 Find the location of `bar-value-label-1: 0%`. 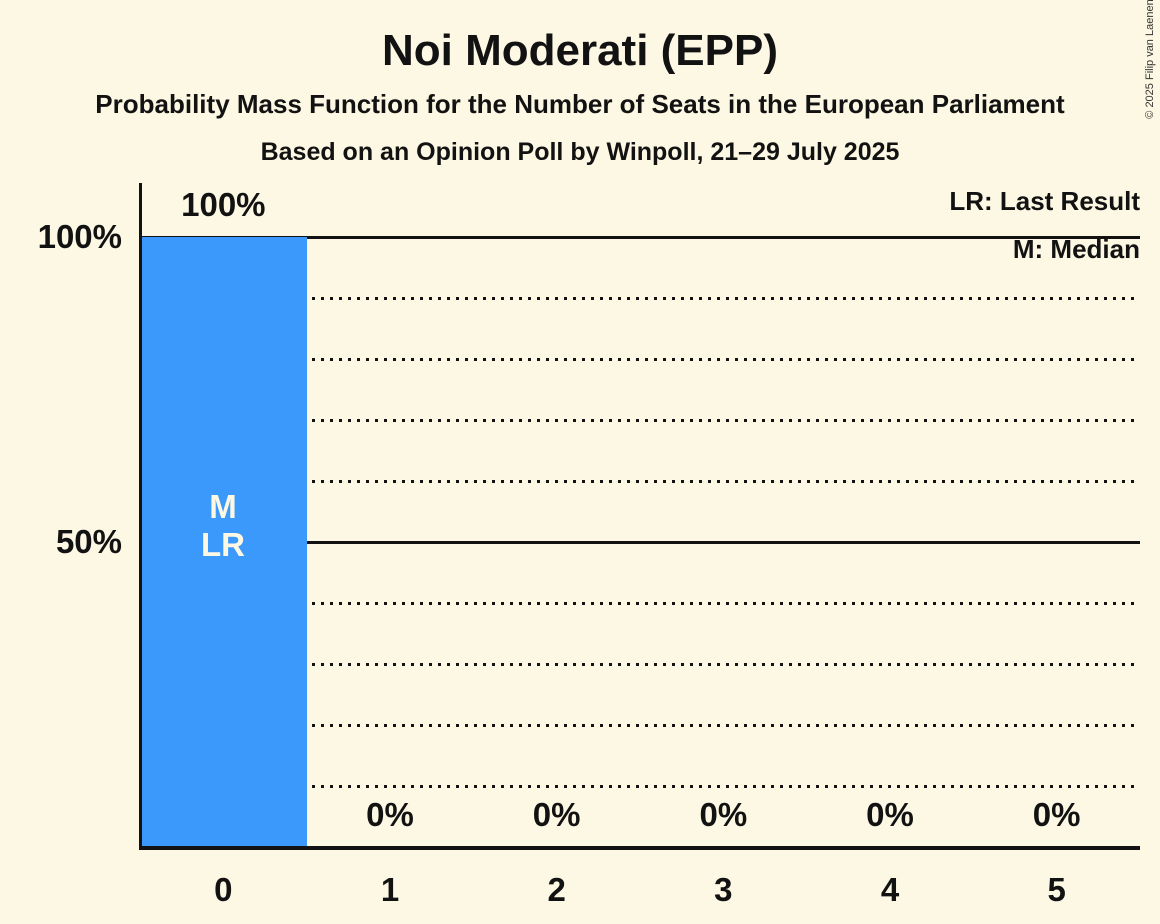

bar-value-label-1: 0% is located at coordinates (390, 814).